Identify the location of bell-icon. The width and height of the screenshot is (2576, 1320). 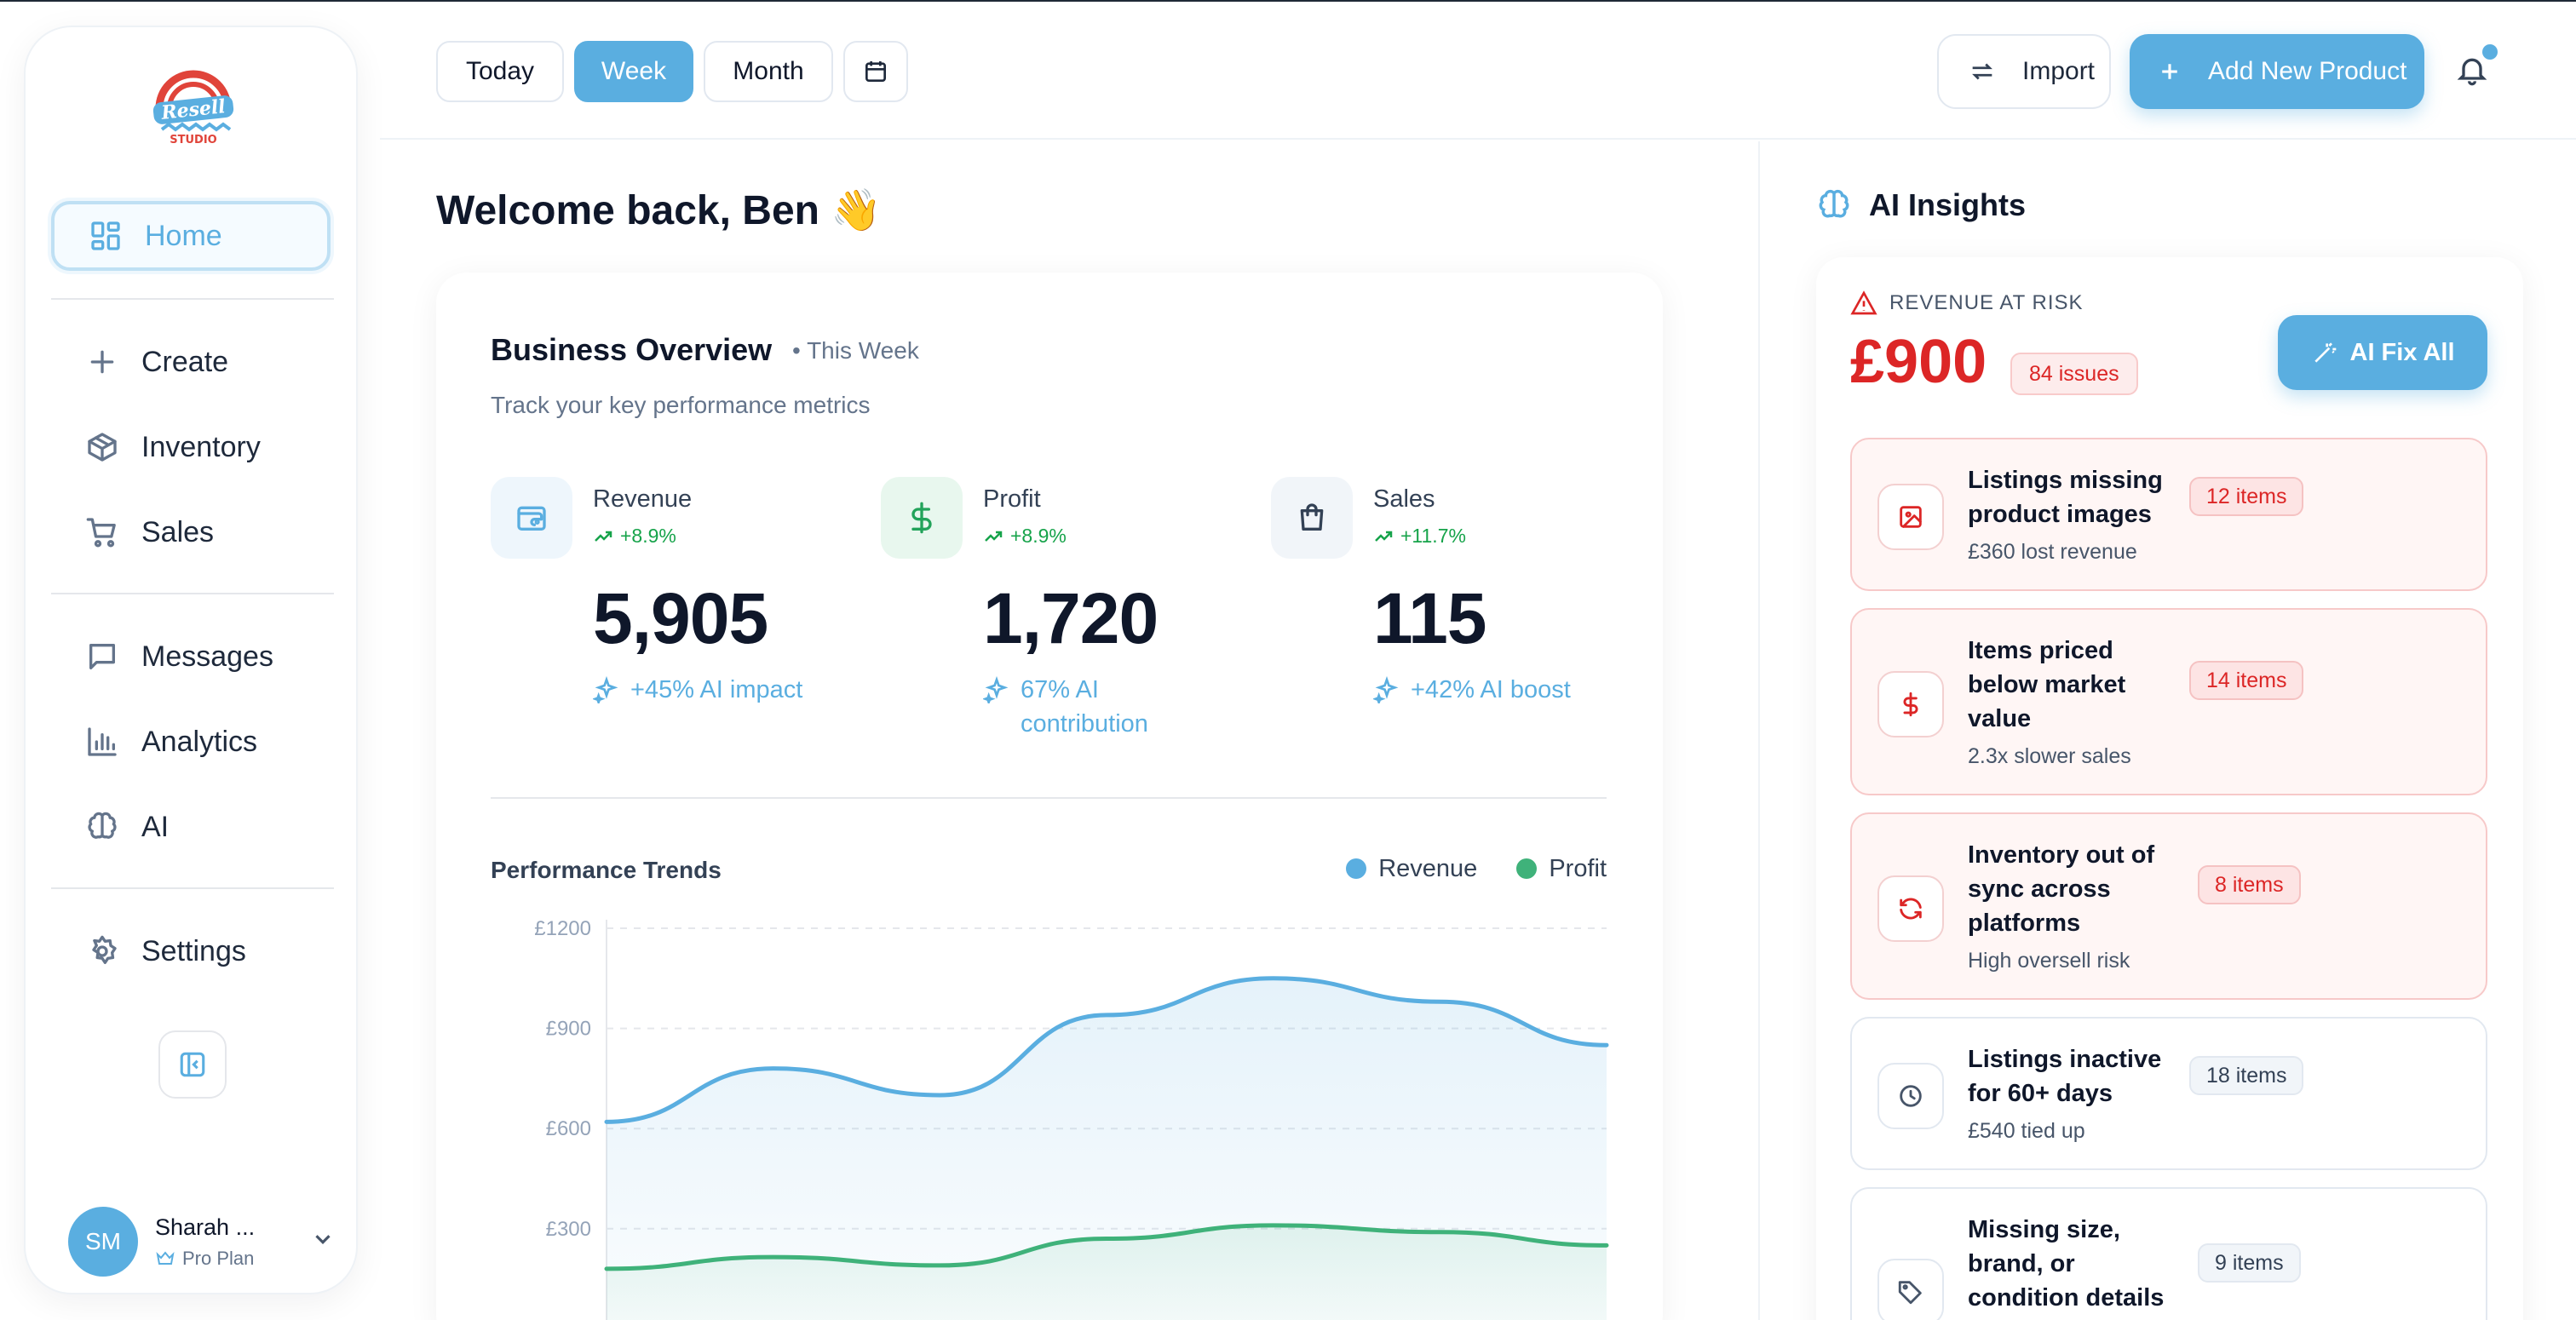
(2472, 72).